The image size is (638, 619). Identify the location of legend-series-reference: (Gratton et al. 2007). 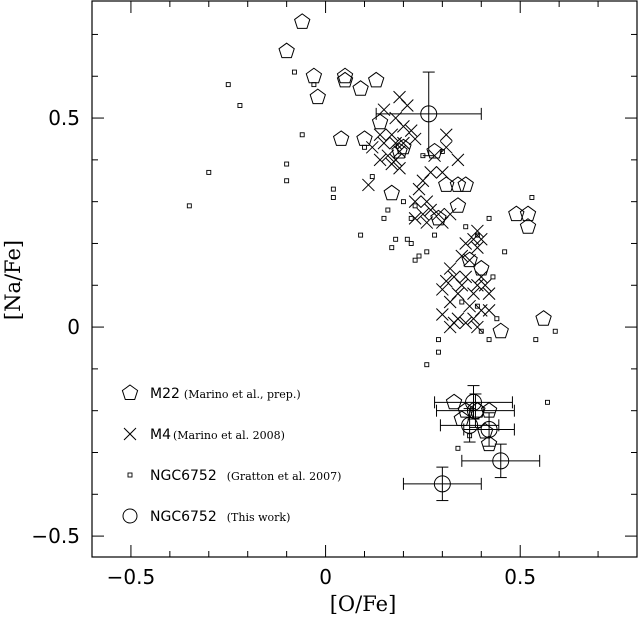
(284, 476).